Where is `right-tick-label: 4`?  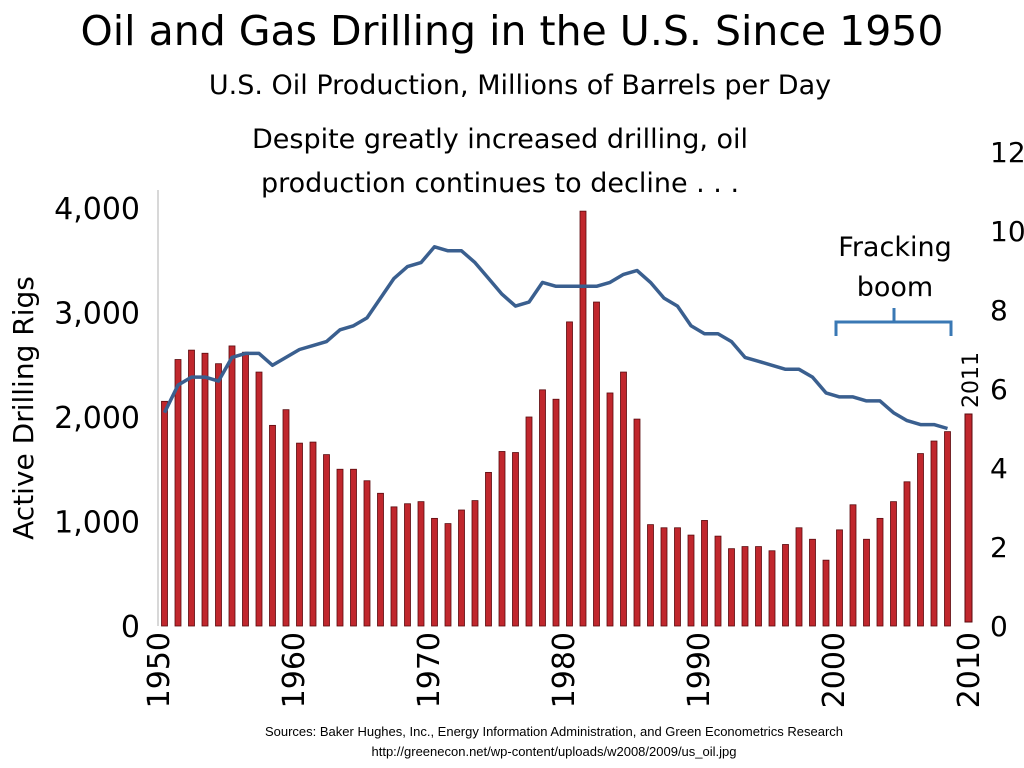
right-tick-label: 4 is located at coordinates (999, 468).